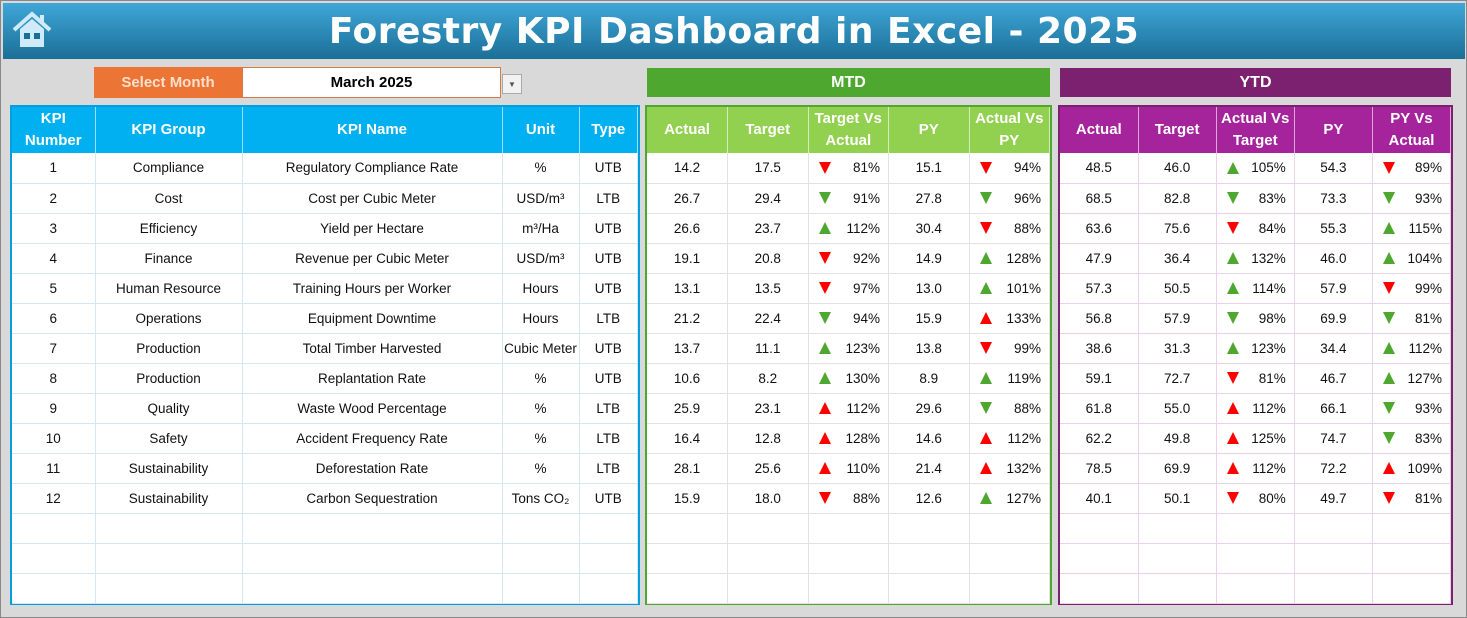  I want to click on indicator: 89%, so click(1411, 167).